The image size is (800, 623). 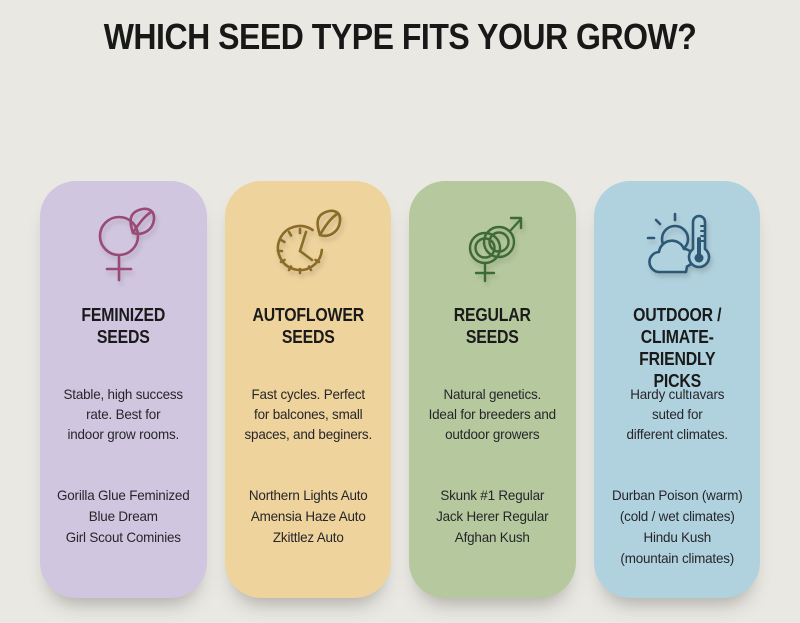 I want to click on card-heading: OUTDOOR / CLIMATE-FRIENDLY PICKS, so click(x=676, y=348).